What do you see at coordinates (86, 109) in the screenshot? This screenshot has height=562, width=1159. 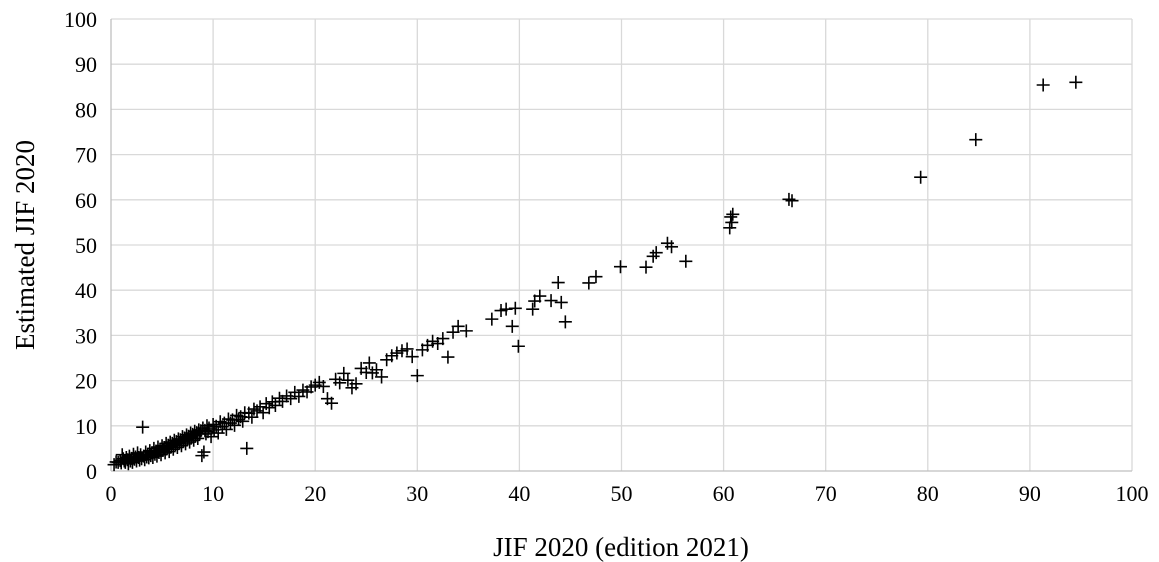 I see `y-tick-label: 80` at bounding box center [86, 109].